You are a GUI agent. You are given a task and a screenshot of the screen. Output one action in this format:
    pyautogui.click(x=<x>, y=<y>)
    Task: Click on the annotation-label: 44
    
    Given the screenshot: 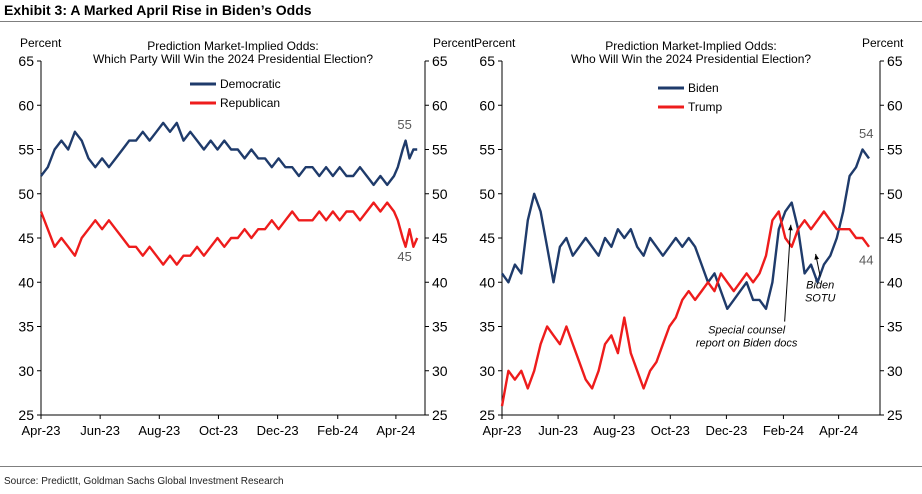 What is the action you would take?
    pyautogui.click(x=866, y=260)
    